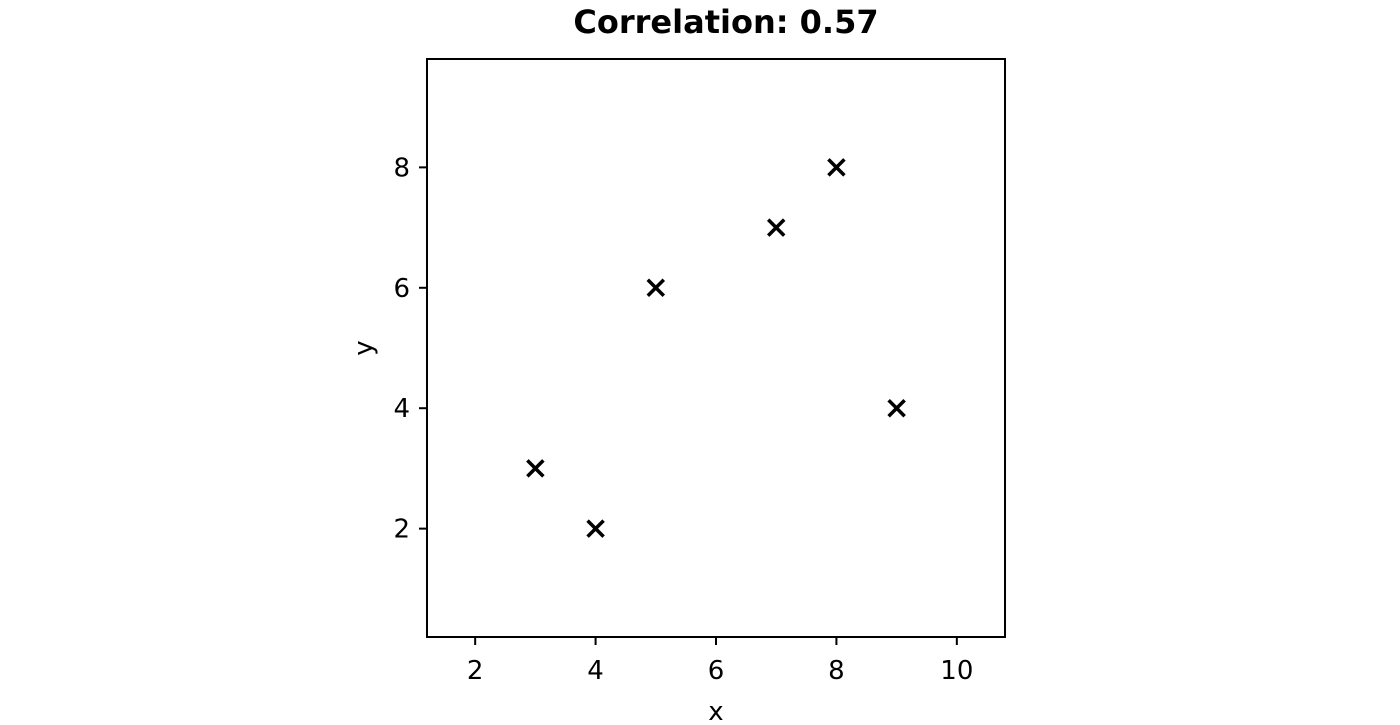 The height and width of the screenshot is (725, 1400). What do you see at coordinates (364, 347) in the screenshot?
I see `y-axis-label: y` at bounding box center [364, 347].